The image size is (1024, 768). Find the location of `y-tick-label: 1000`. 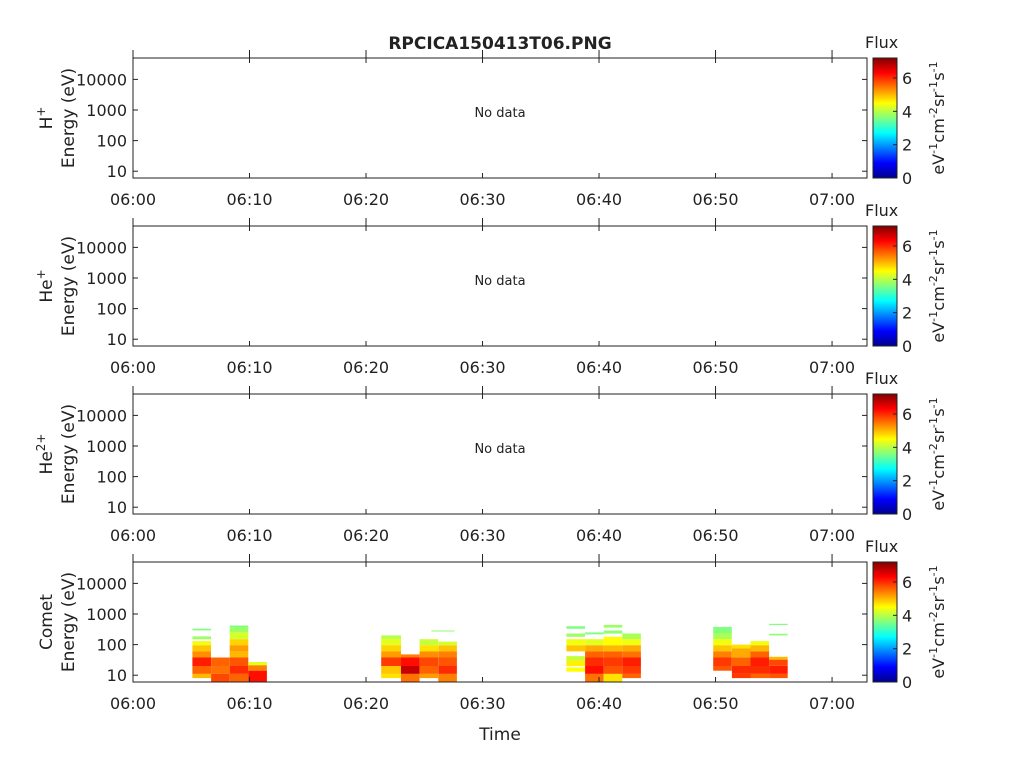

y-tick-label: 1000 is located at coordinates (106, 110).